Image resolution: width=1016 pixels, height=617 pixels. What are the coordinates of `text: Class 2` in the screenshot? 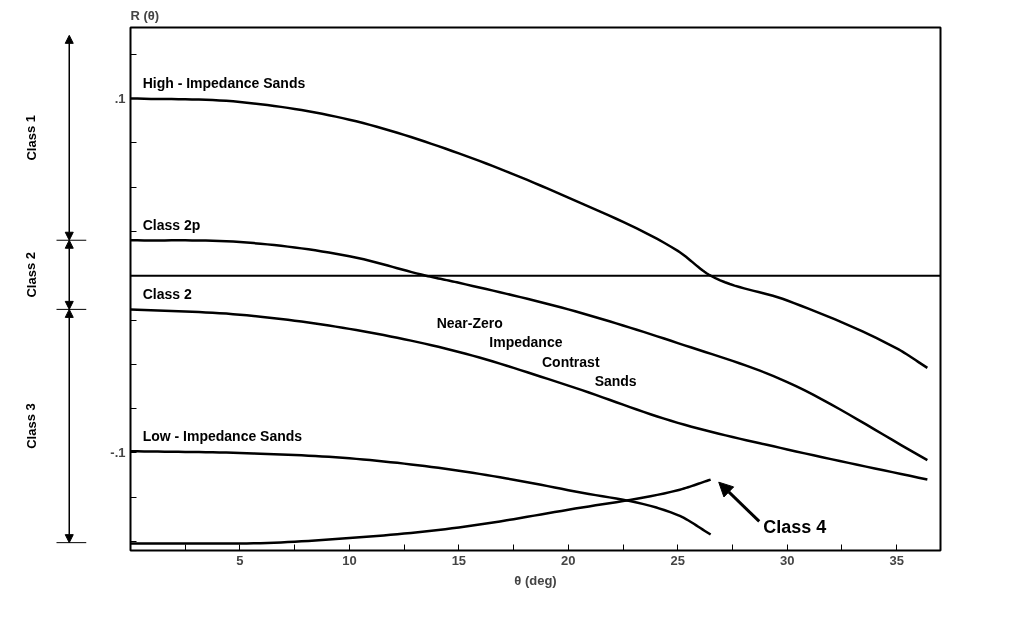 It's located at (31, 275).